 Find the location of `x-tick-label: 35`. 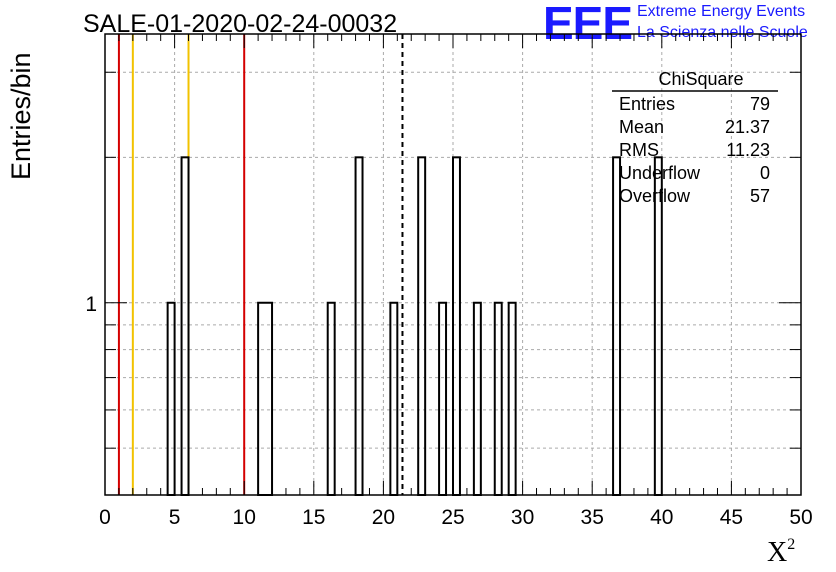

x-tick-label: 35 is located at coordinates (592, 517).